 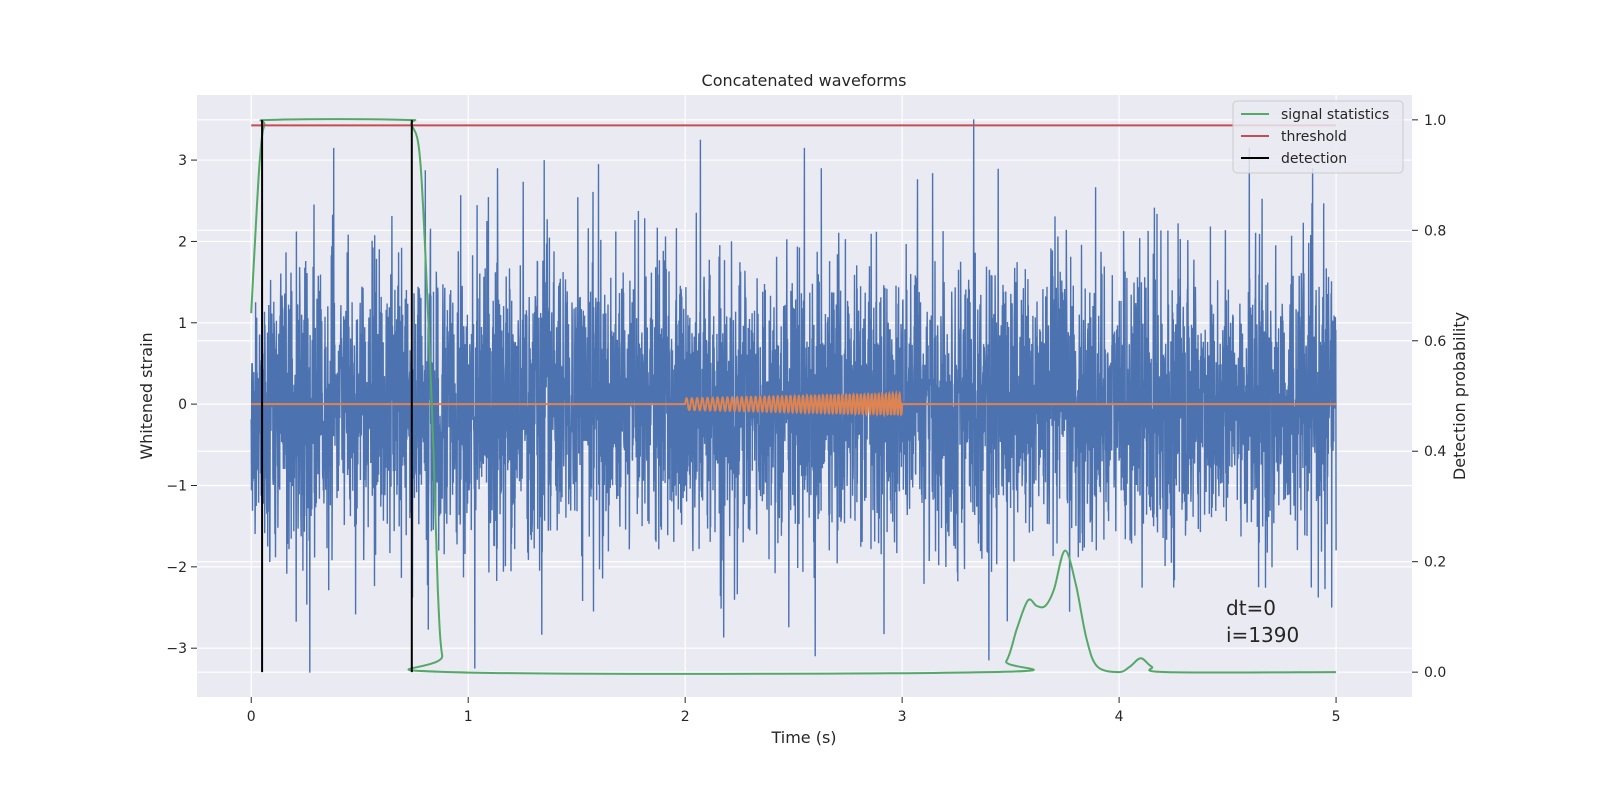 What do you see at coordinates (176, 486) in the screenshot?
I see `y-tick-label: −1` at bounding box center [176, 486].